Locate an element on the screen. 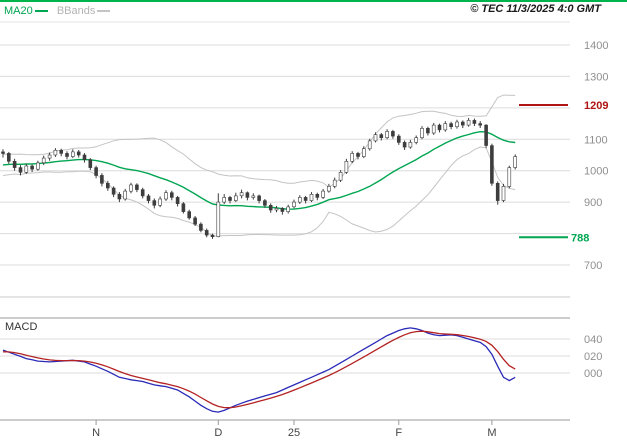  ma20-line is located at coordinates (259, 170).